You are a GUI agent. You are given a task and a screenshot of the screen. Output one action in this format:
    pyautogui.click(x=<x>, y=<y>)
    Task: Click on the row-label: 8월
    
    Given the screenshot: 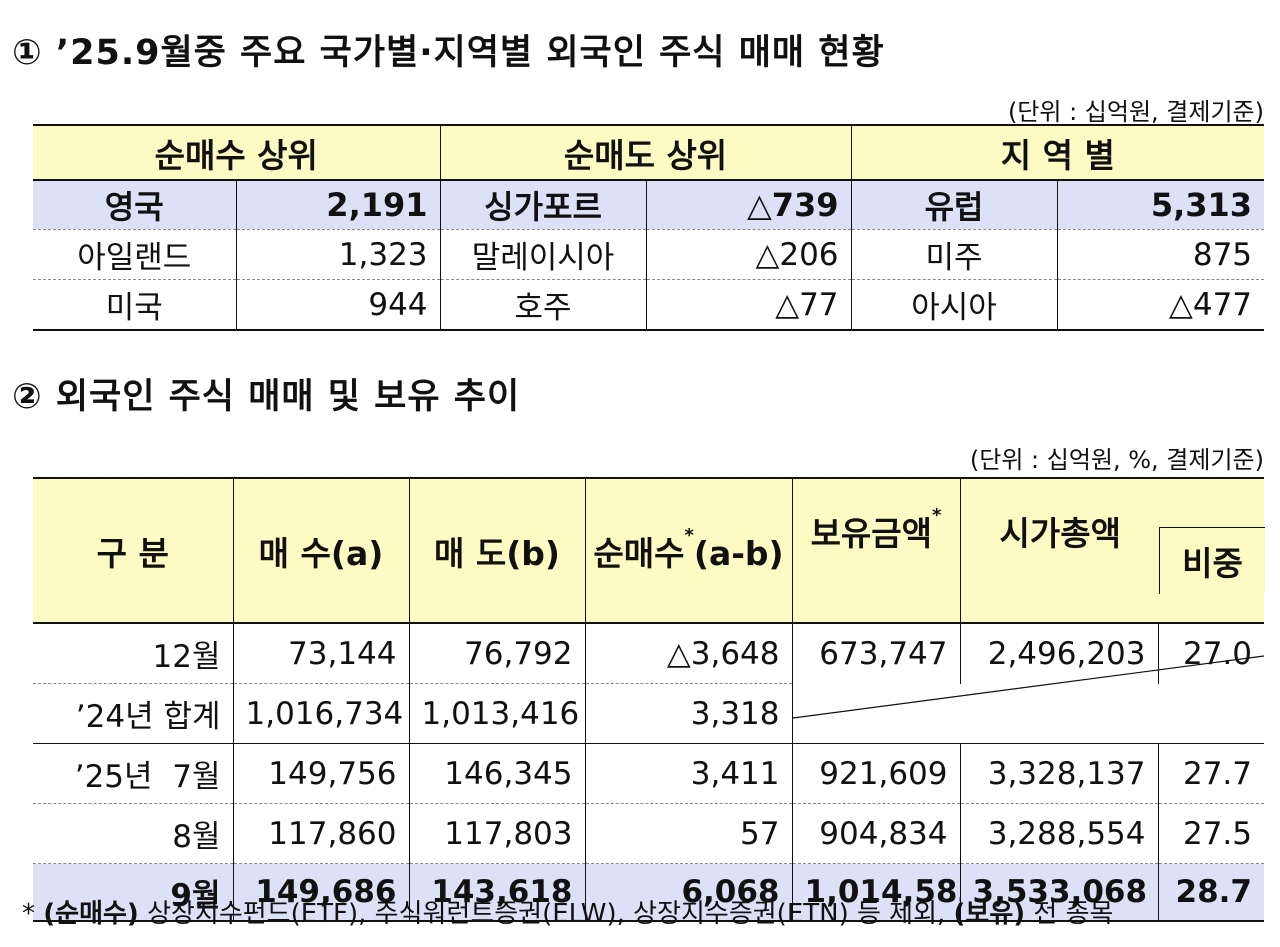 What is the action you would take?
    pyautogui.click(x=133, y=833)
    